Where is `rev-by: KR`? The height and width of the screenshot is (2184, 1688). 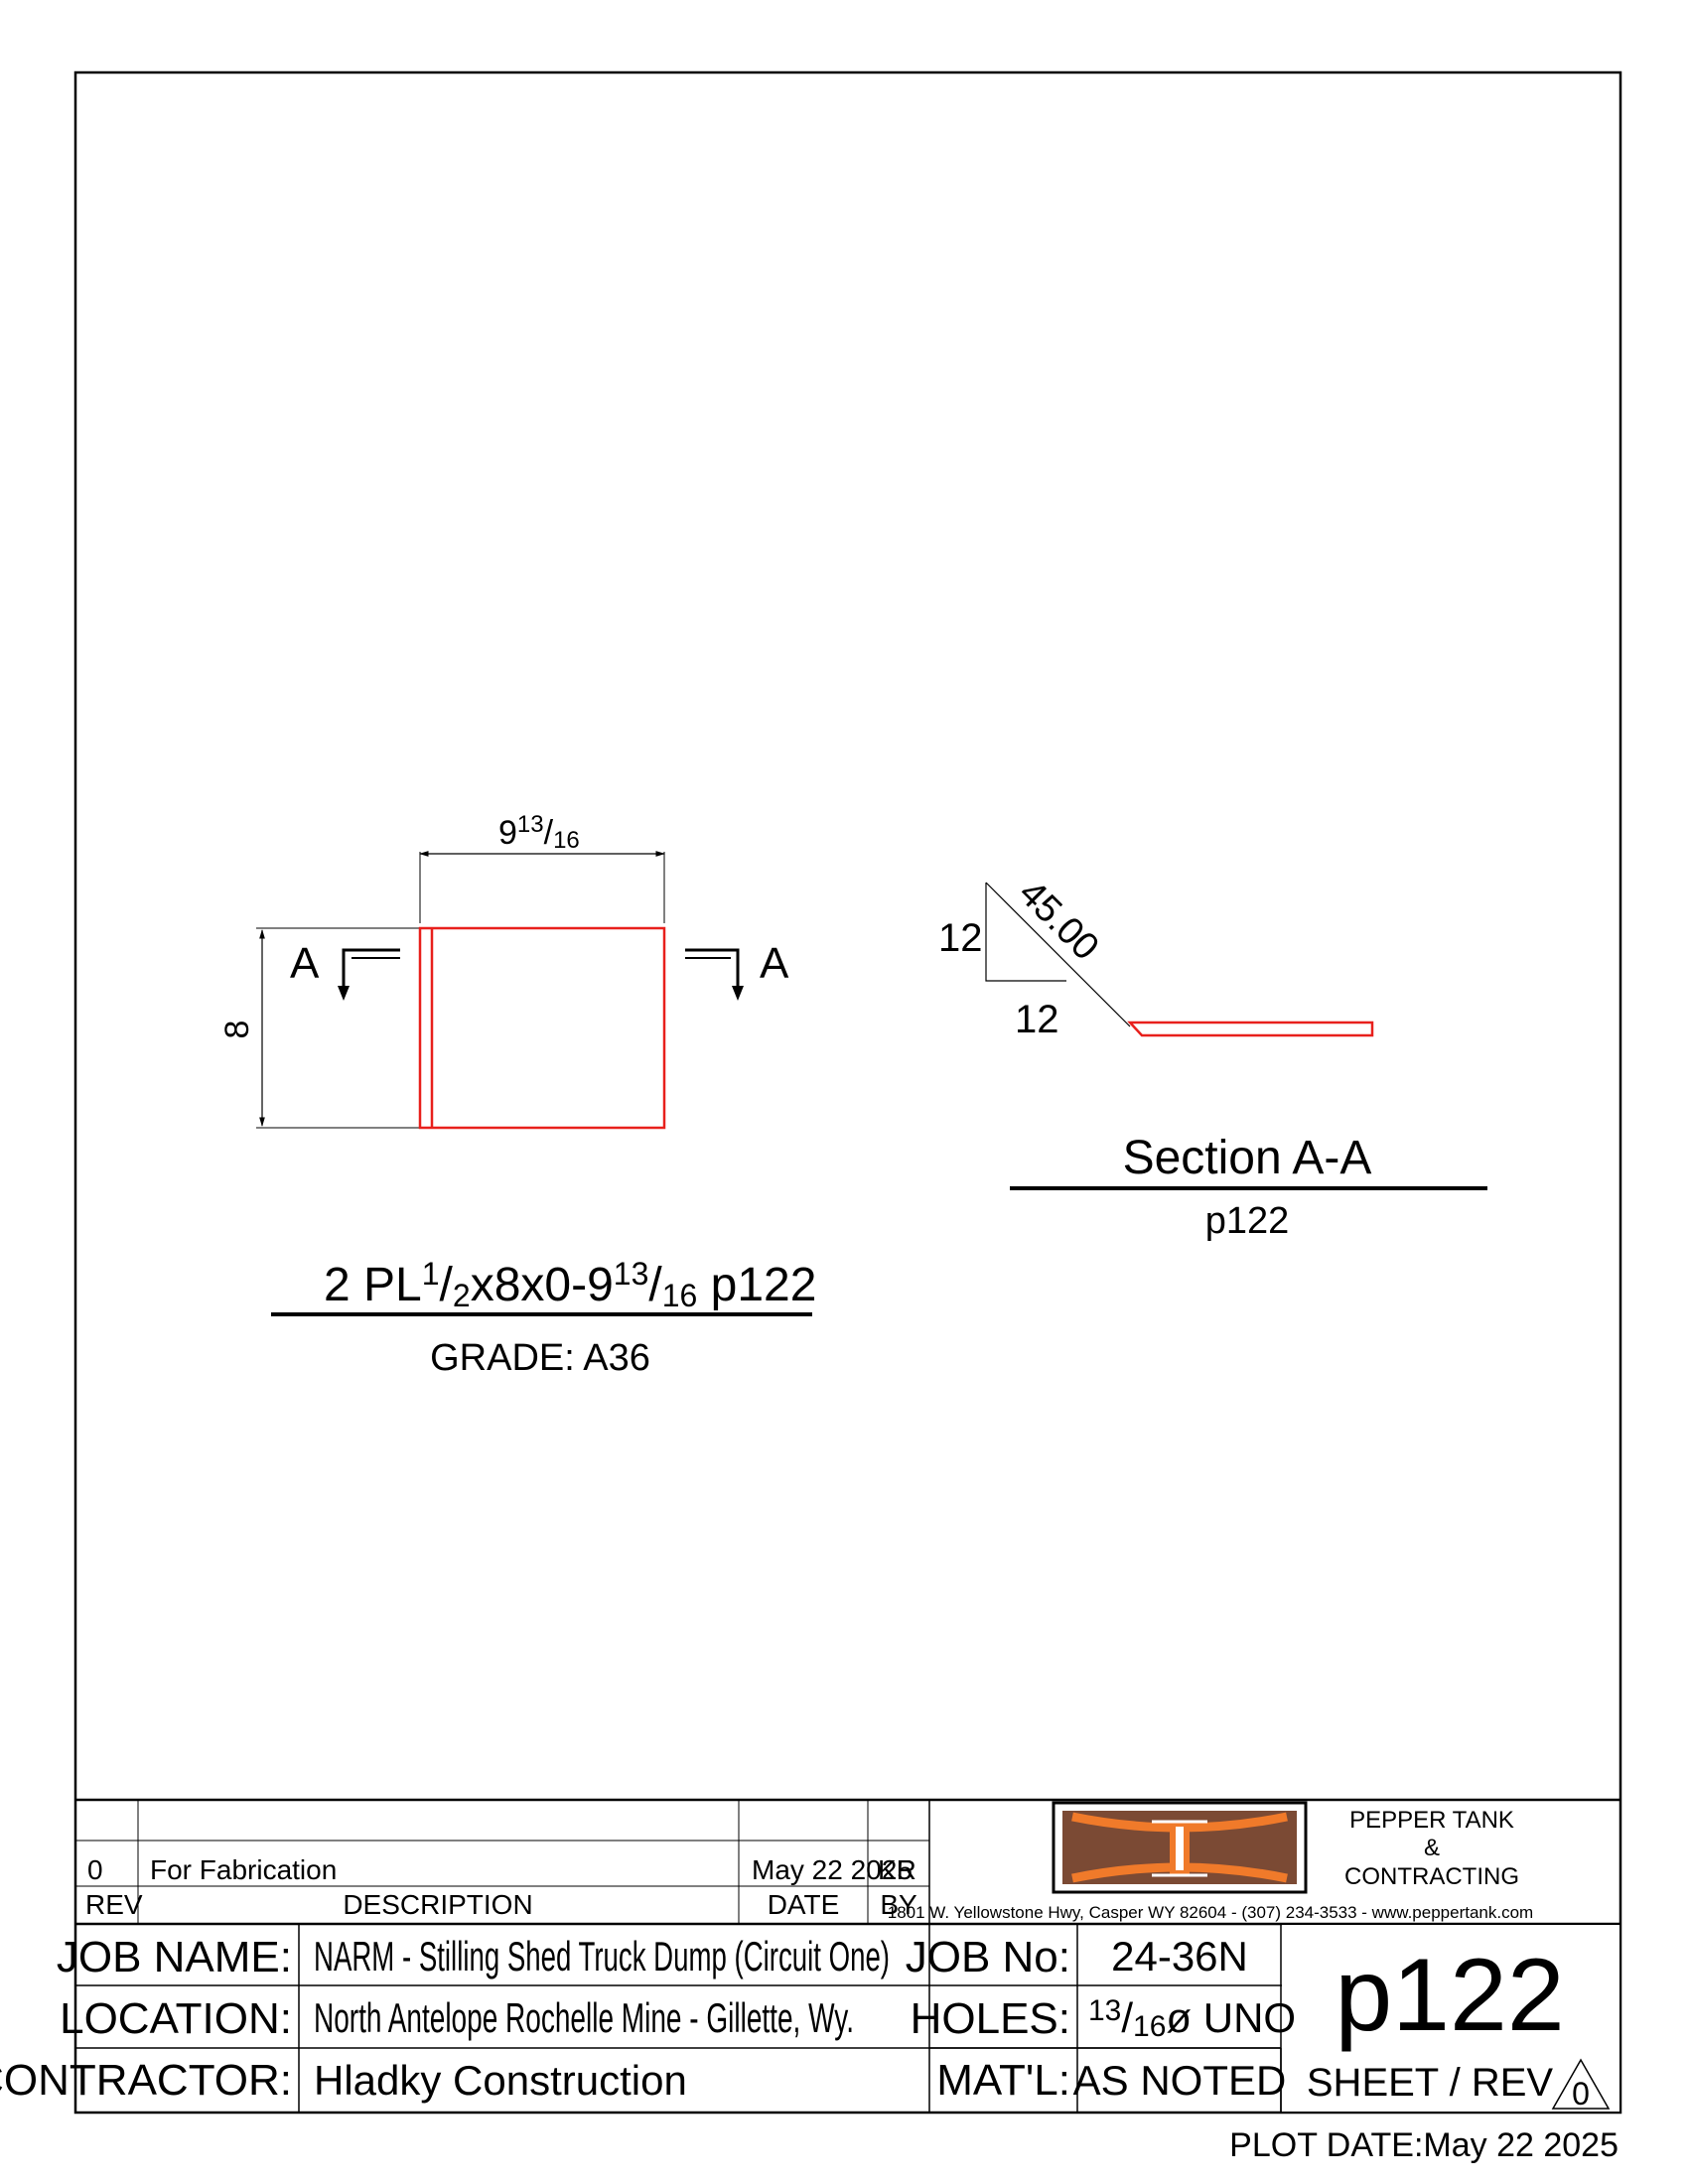 rev-by: KR is located at coordinates (897, 1869).